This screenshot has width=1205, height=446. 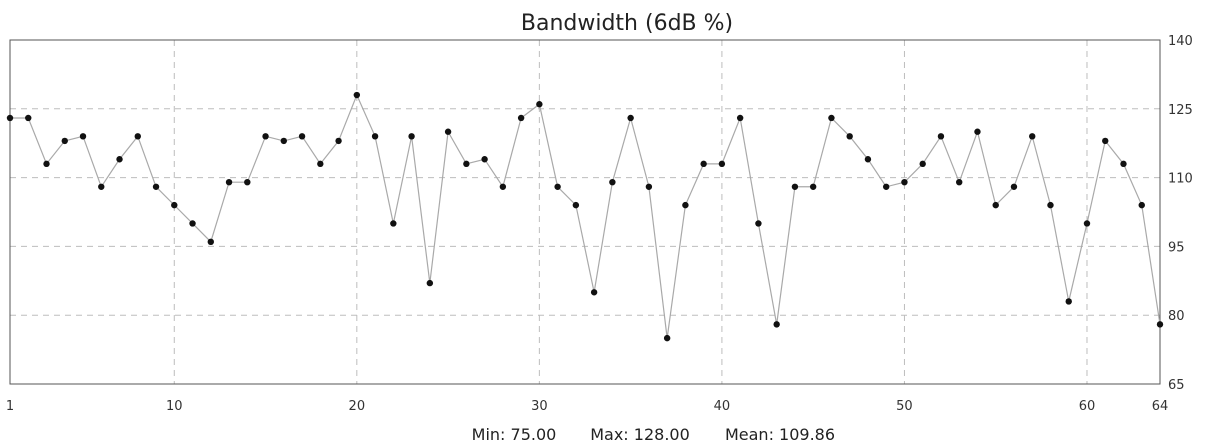 I want to click on y-tick-label: 95, so click(x=1176, y=247).